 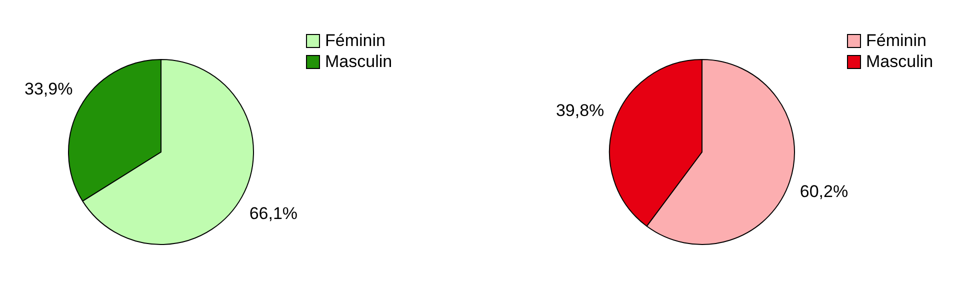 I want to click on data-label: 66,1%, so click(x=273, y=213).